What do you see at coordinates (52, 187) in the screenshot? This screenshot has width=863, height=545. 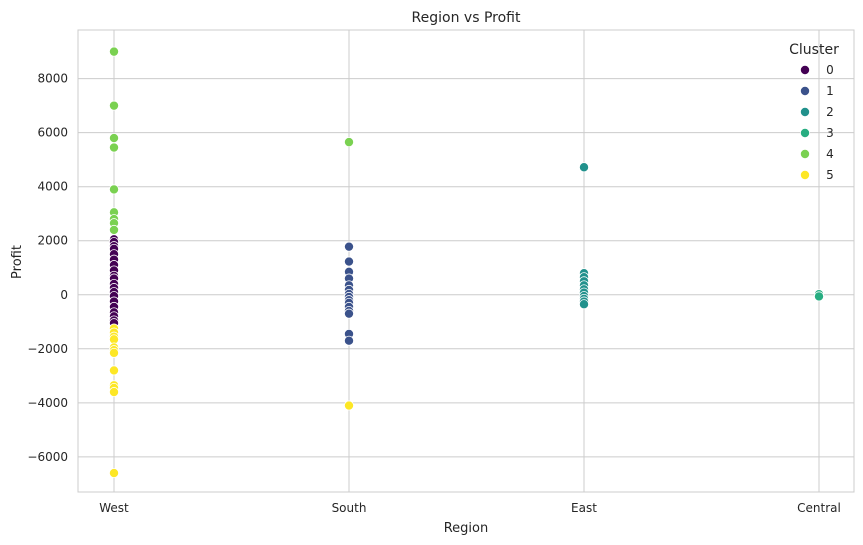 I see `y-tick-label: 4000` at bounding box center [52, 187].